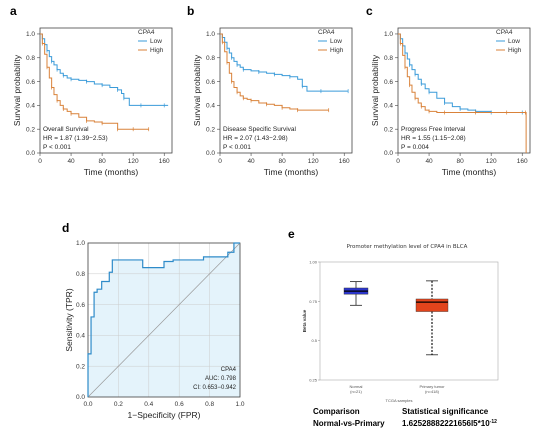  I want to click on roc-annotation: CI: 0.653−0.942, so click(215, 388).